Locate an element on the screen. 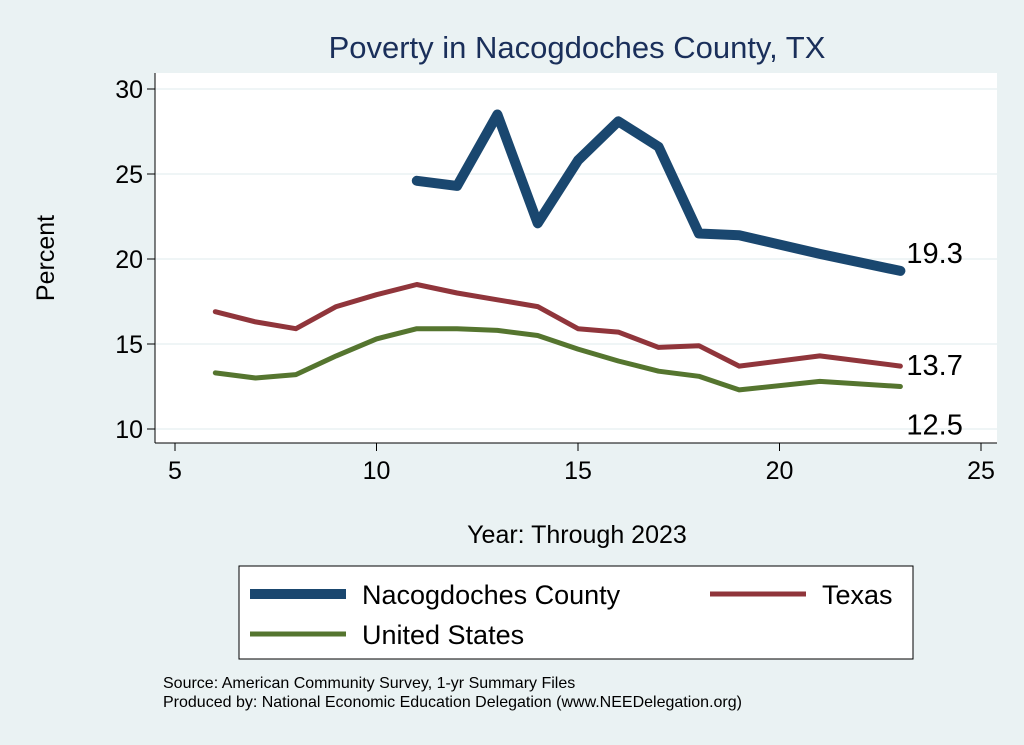 The width and height of the screenshot is (1024, 745). x-tick-label: 15 is located at coordinates (578, 471).